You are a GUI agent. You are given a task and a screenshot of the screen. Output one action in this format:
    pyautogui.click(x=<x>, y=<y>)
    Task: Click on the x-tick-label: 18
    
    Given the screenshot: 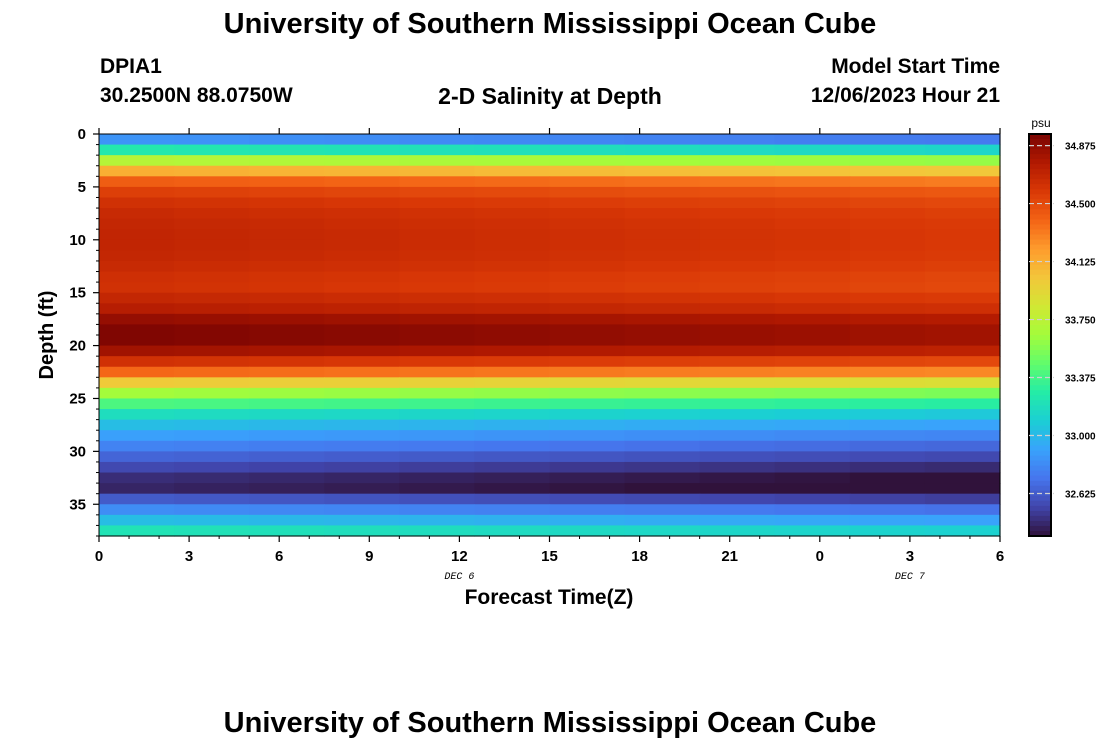 What is the action you would take?
    pyautogui.click(x=639, y=556)
    